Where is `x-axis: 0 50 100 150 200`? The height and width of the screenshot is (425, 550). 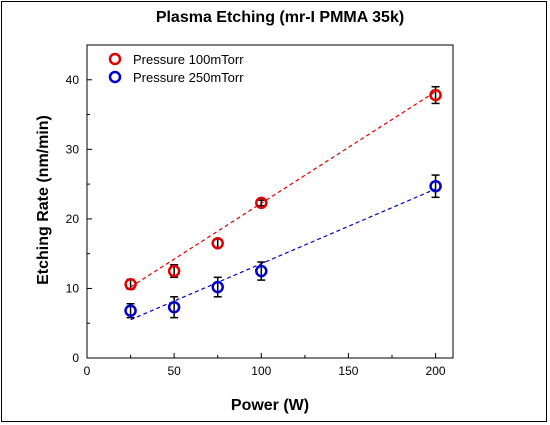
x-axis: 0 50 100 150 200 is located at coordinates (265, 365).